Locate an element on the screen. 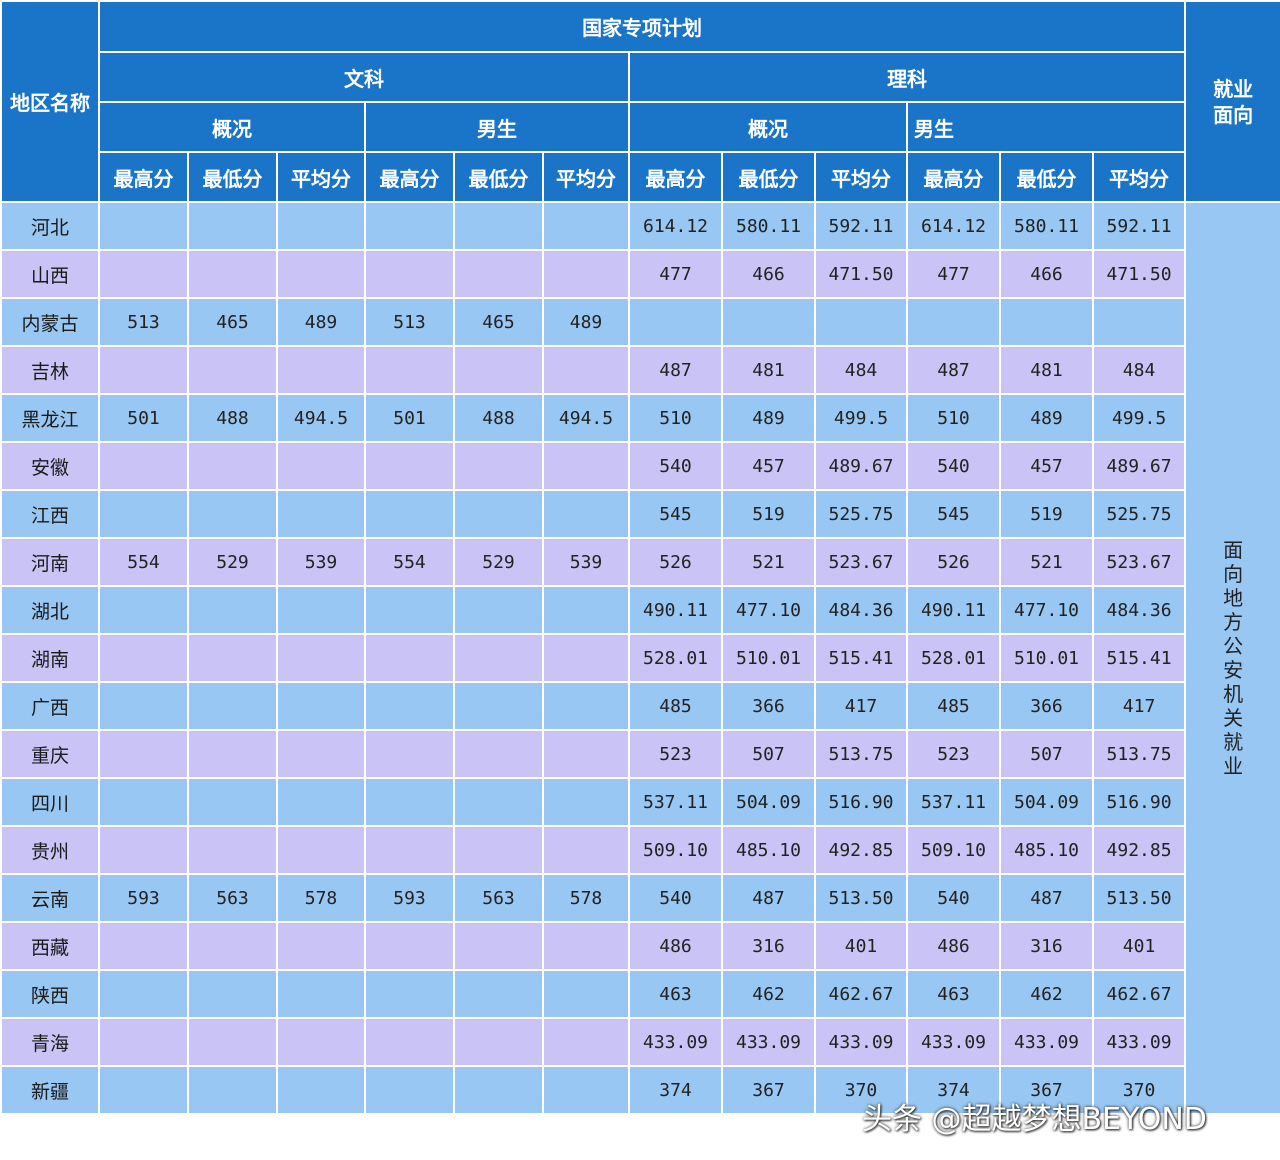 The image size is (1280, 1160). score-cell: 465 is located at coordinates (232, 322).